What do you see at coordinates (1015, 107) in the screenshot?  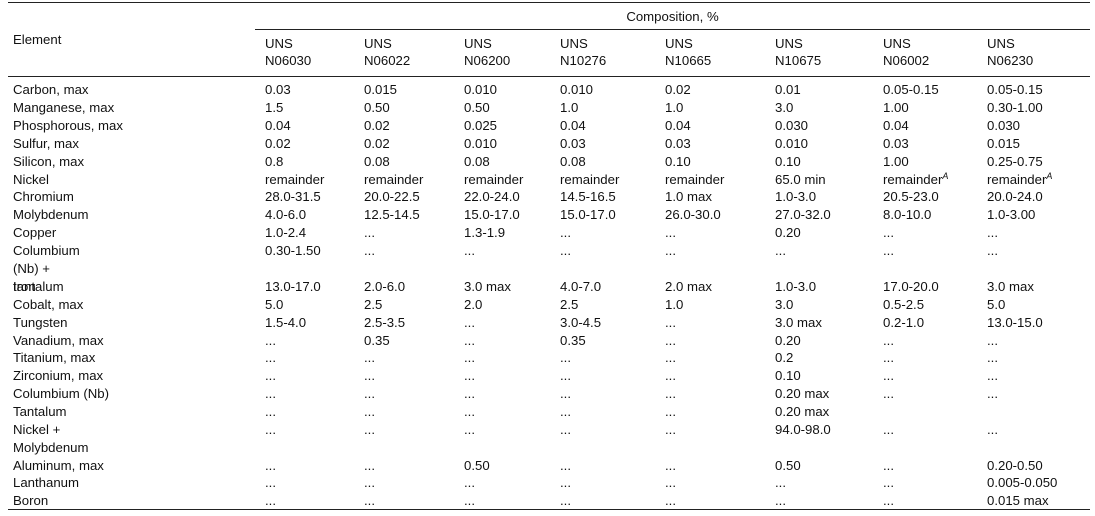 I see `value-cell: 0.30-1.00` at bounding box center [1015, 107].